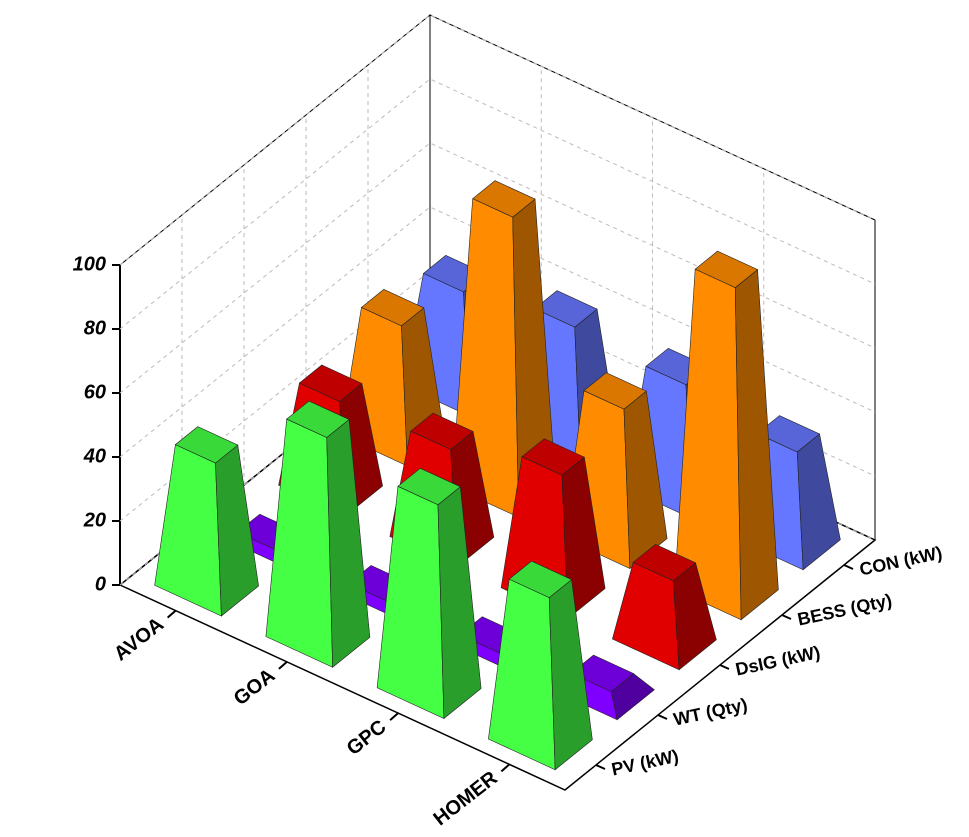 The image size is (969, 837). I want to click on x-tick-label: HOMER, so click(465, 799).